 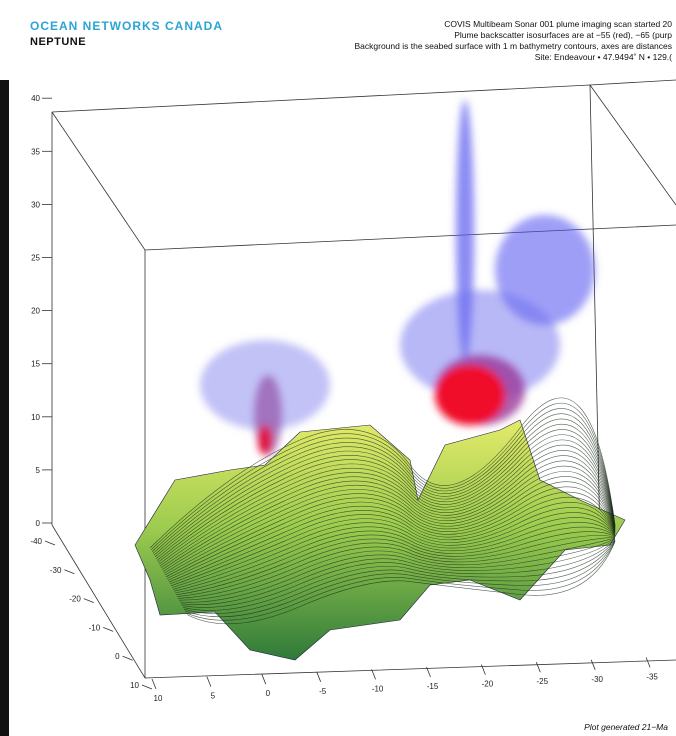 I want to click on z-tick-label: 10, so click(x=35, y=417).